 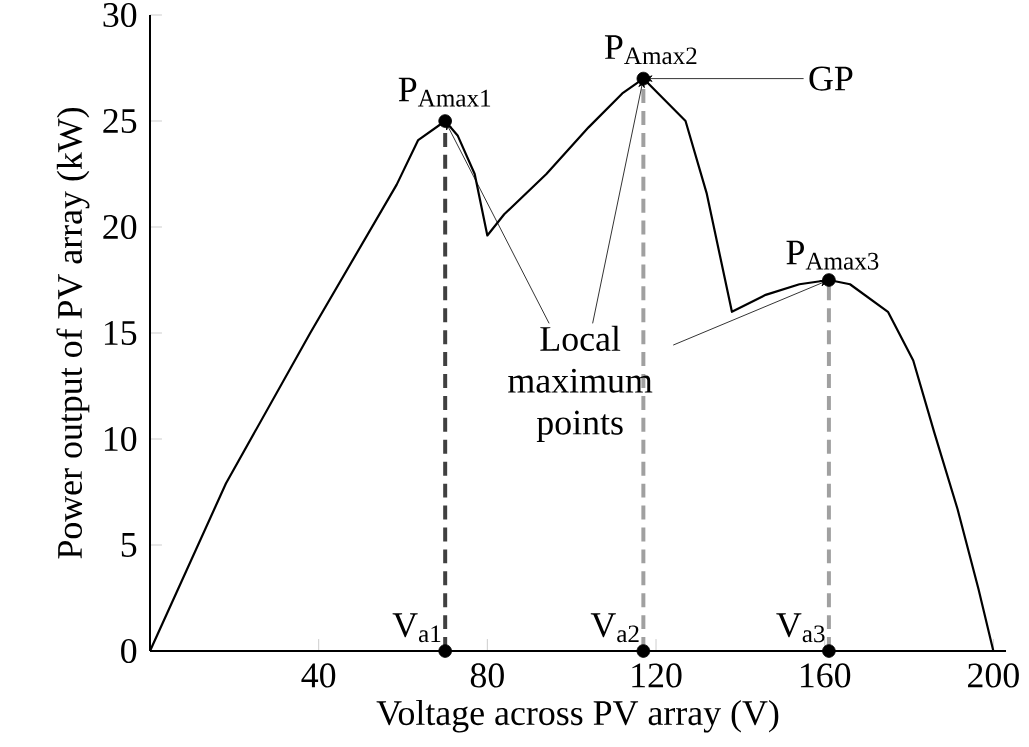 I want to click on annotation: Local maximum points, so click(x=580, y=383).